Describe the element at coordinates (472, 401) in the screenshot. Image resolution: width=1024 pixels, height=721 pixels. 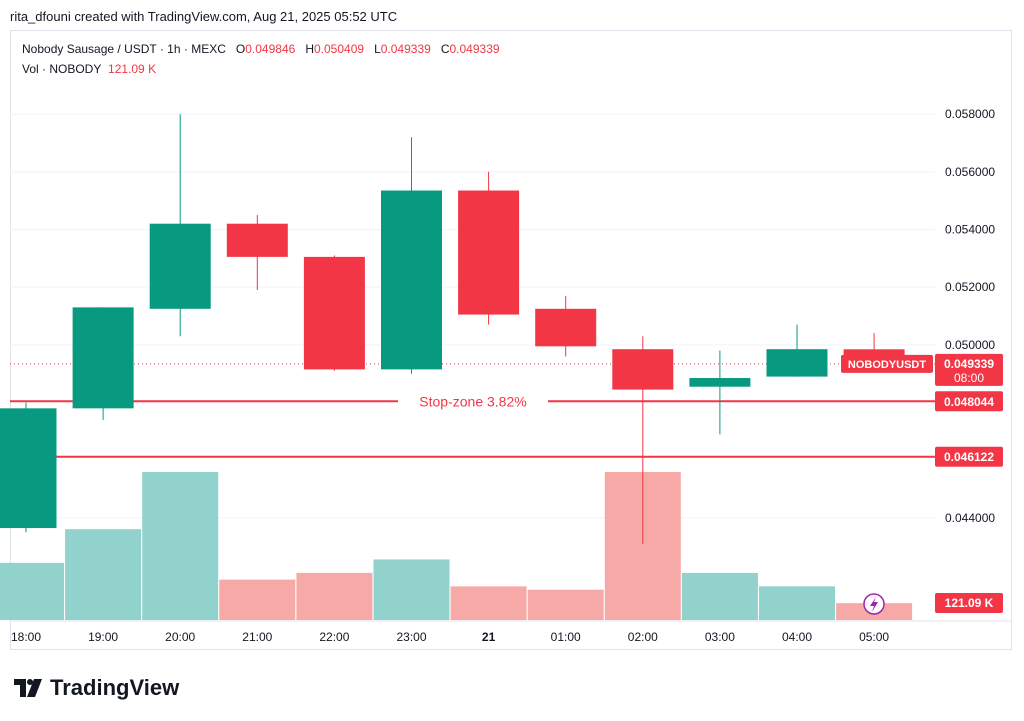
I see `stop-zone-label: Stop-zone 3.82%` at that location.